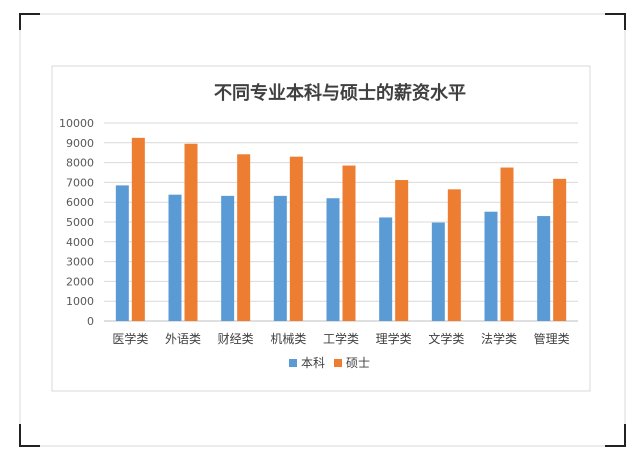 Image resolution: width=640 pixels, height=457 pixels. I want to click on y-tick-label: 0, so click(90, 321).